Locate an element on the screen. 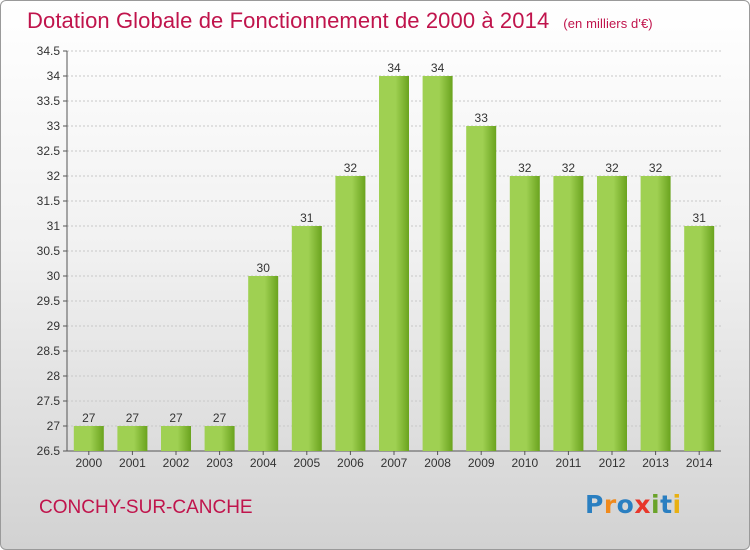  x-tick-label: 2002 is located at coordinates (176, 463).